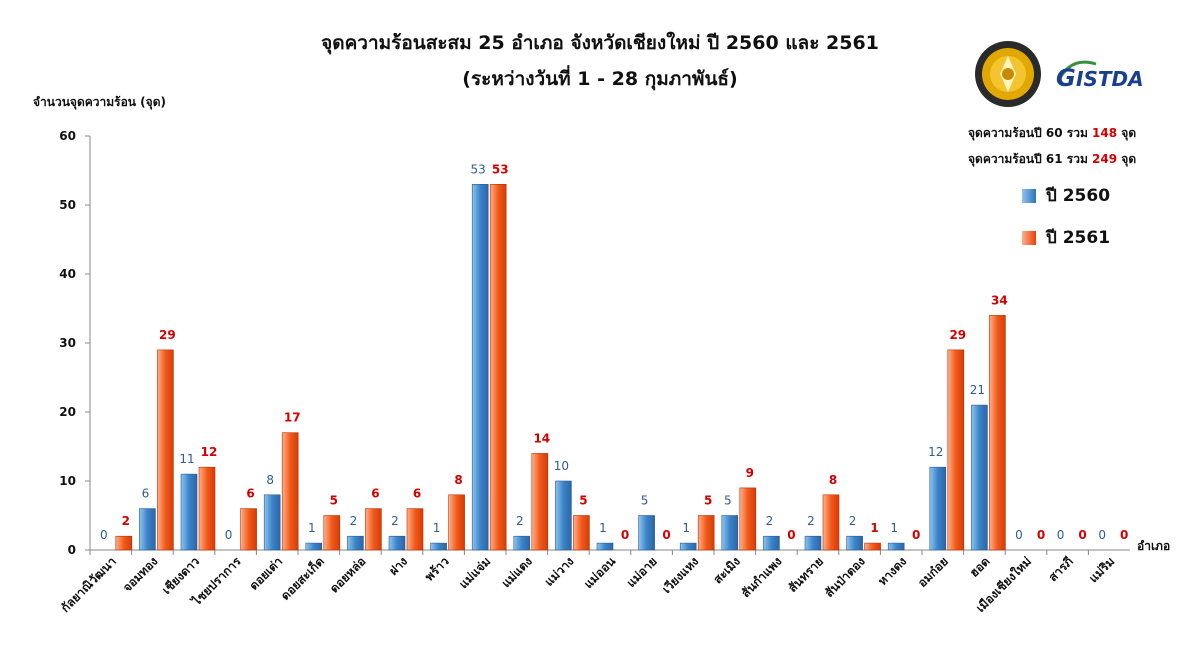 Image resolution: width=1200 pixels, height=648 pixels. I want to click on data-label-2560: 6, so click(146, 494).